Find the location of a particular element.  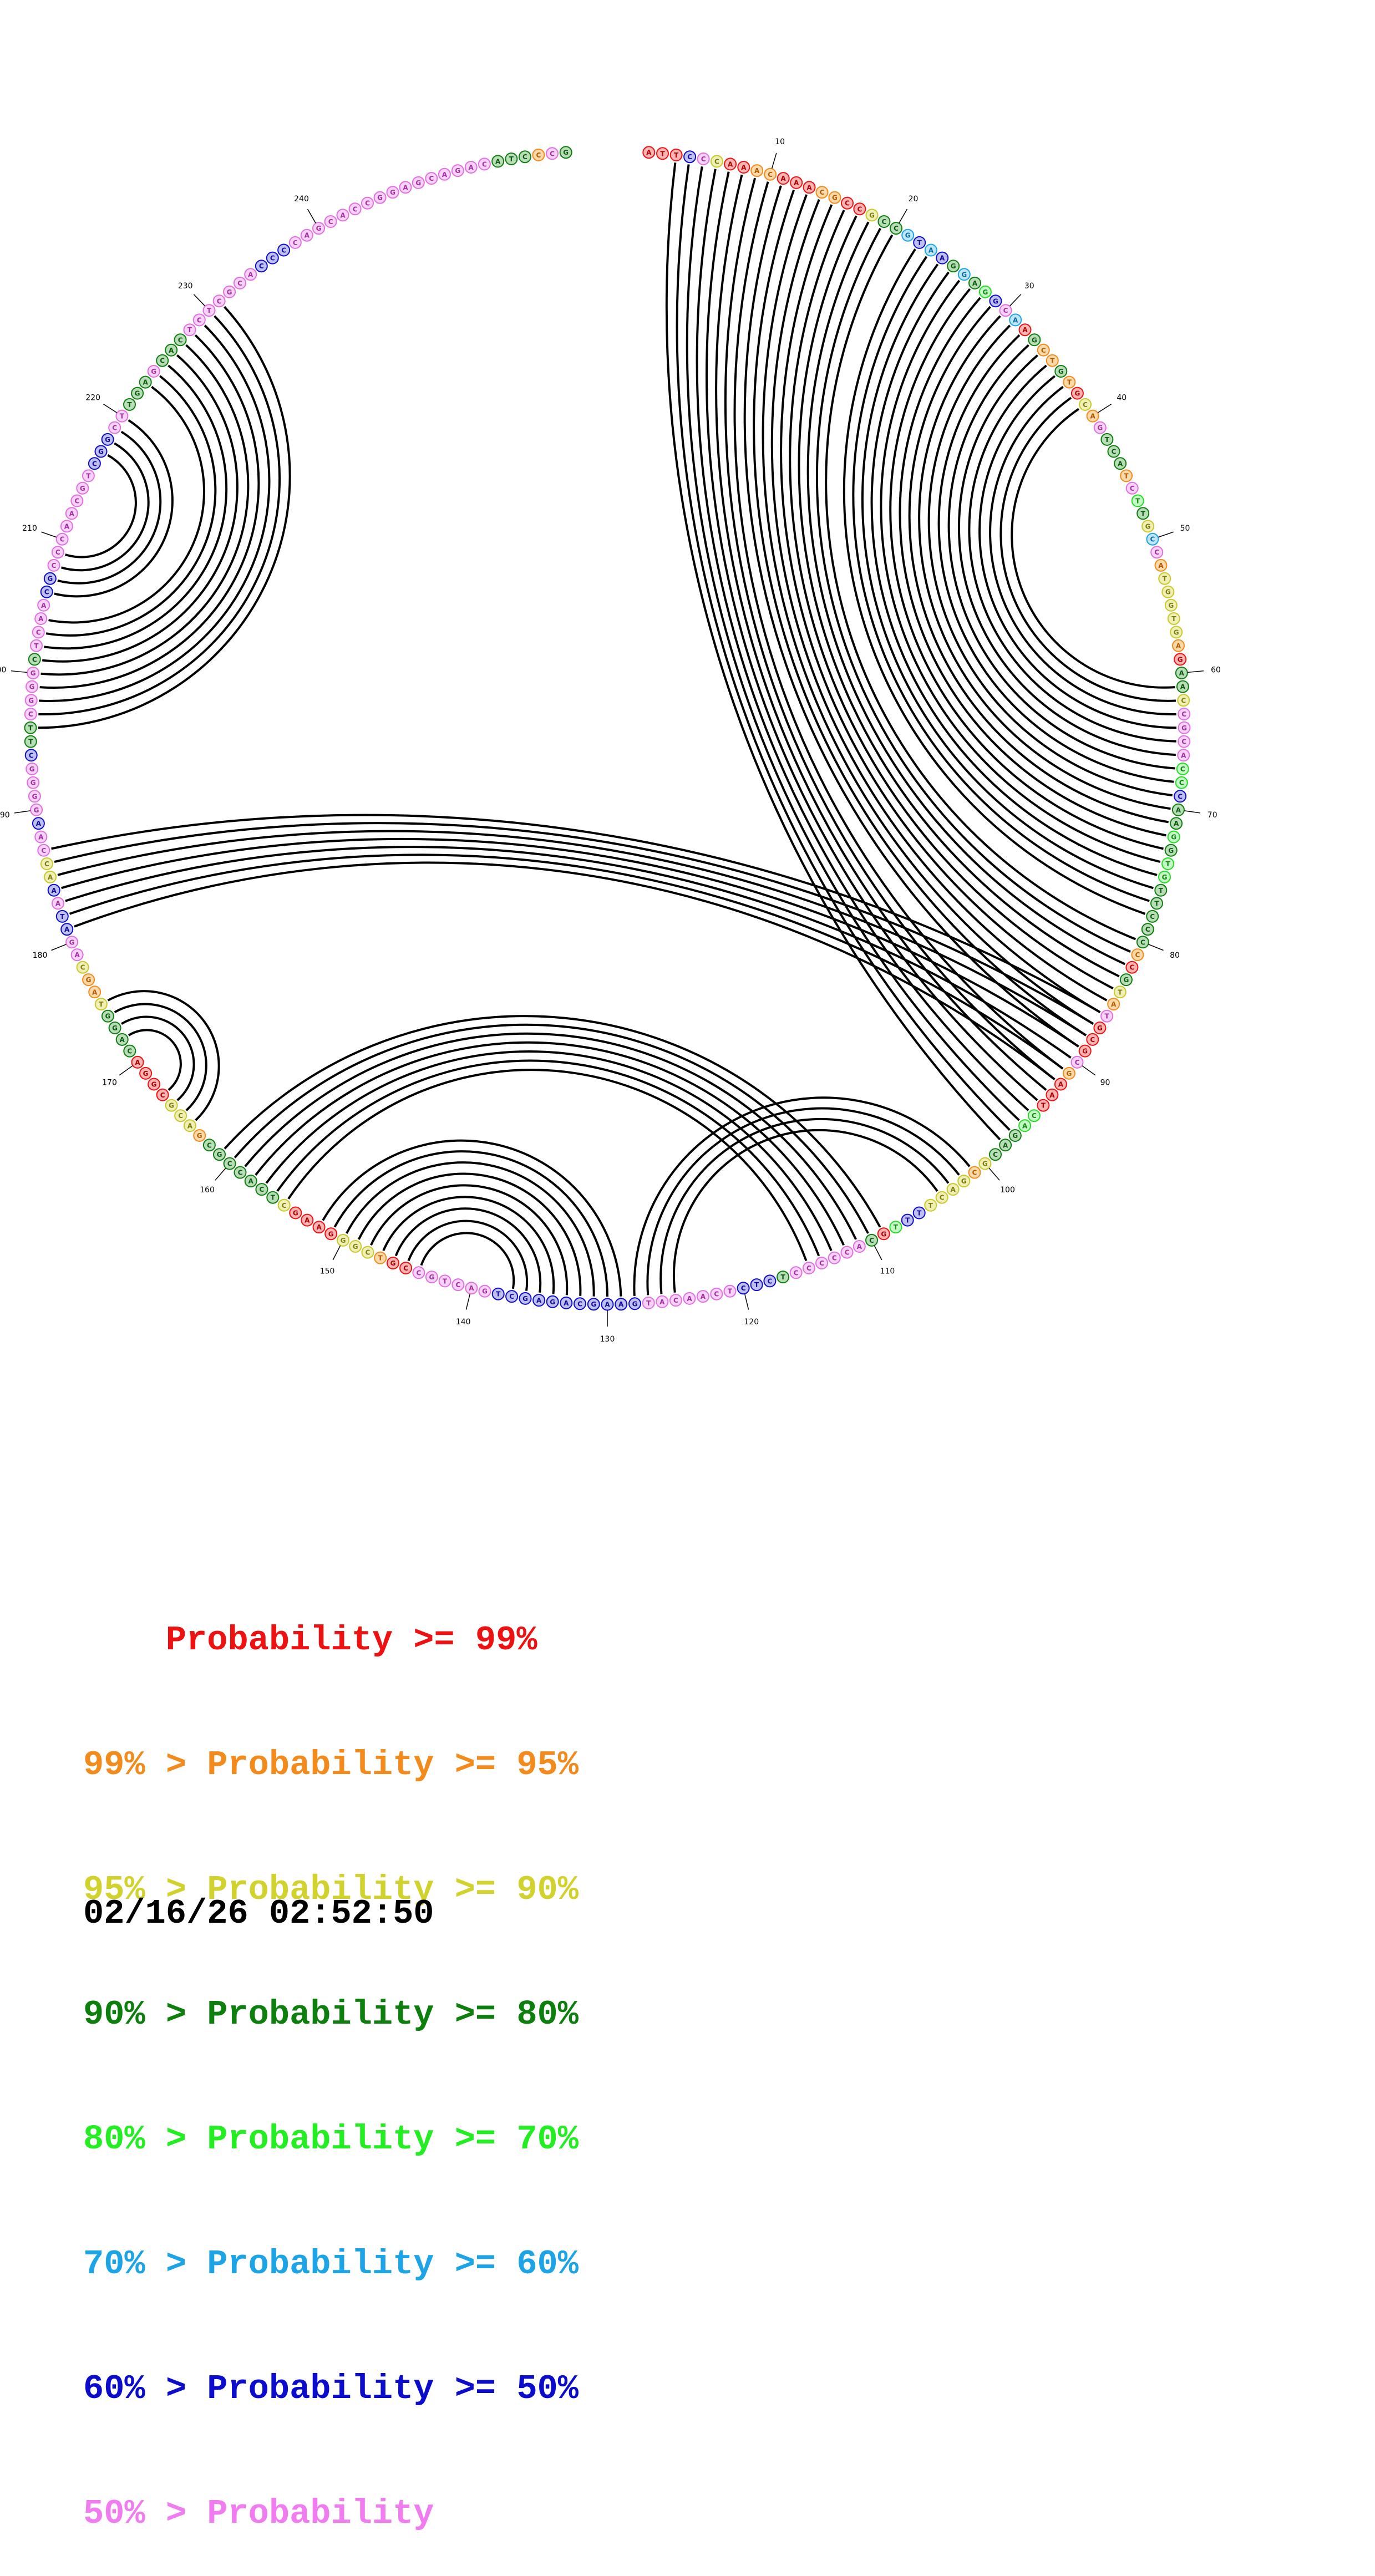

legend-prefix: 60% > is located at coordinates (145, 2389).